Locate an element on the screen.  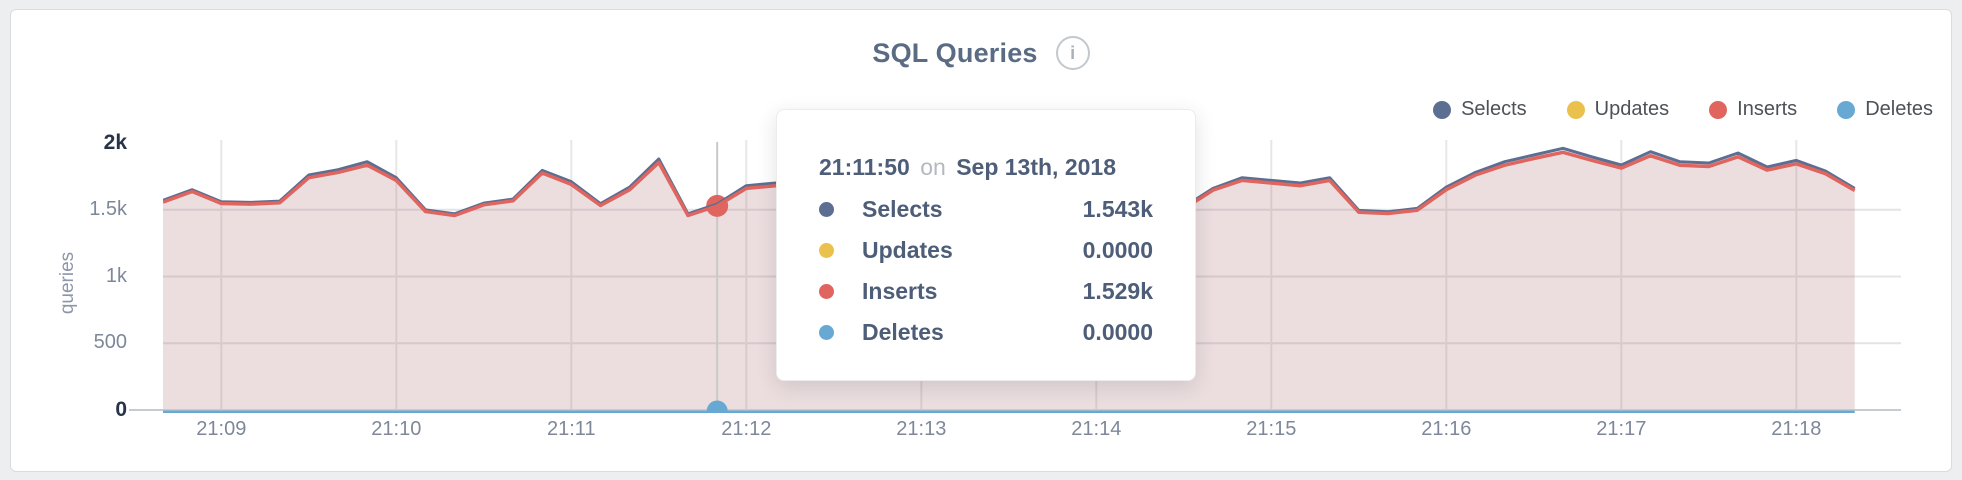
info-icon: i is located at coordinates (1072, 53).